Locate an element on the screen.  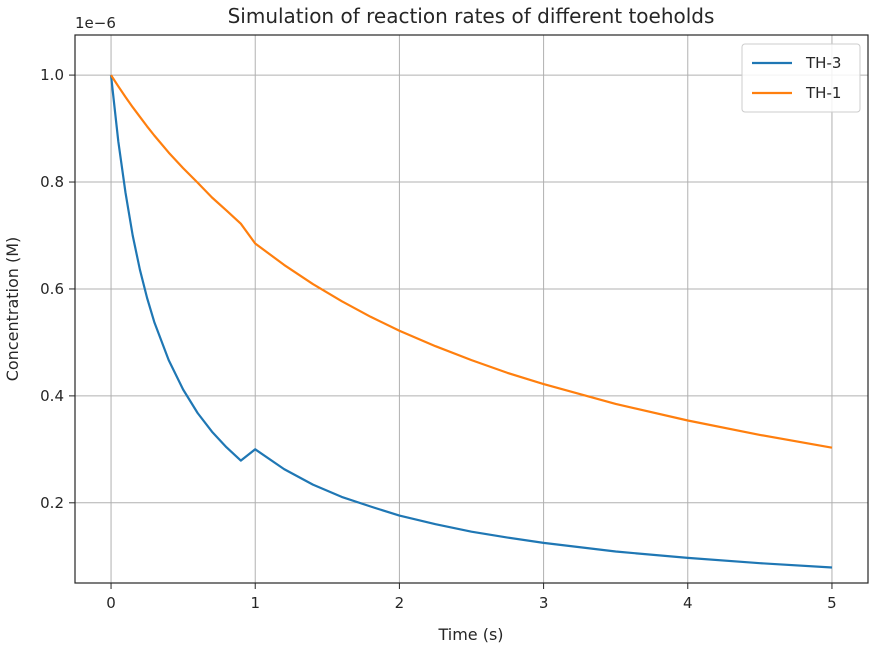
x-axis: 0 1 2 3 4 5 is located at coordinates (471, 597).